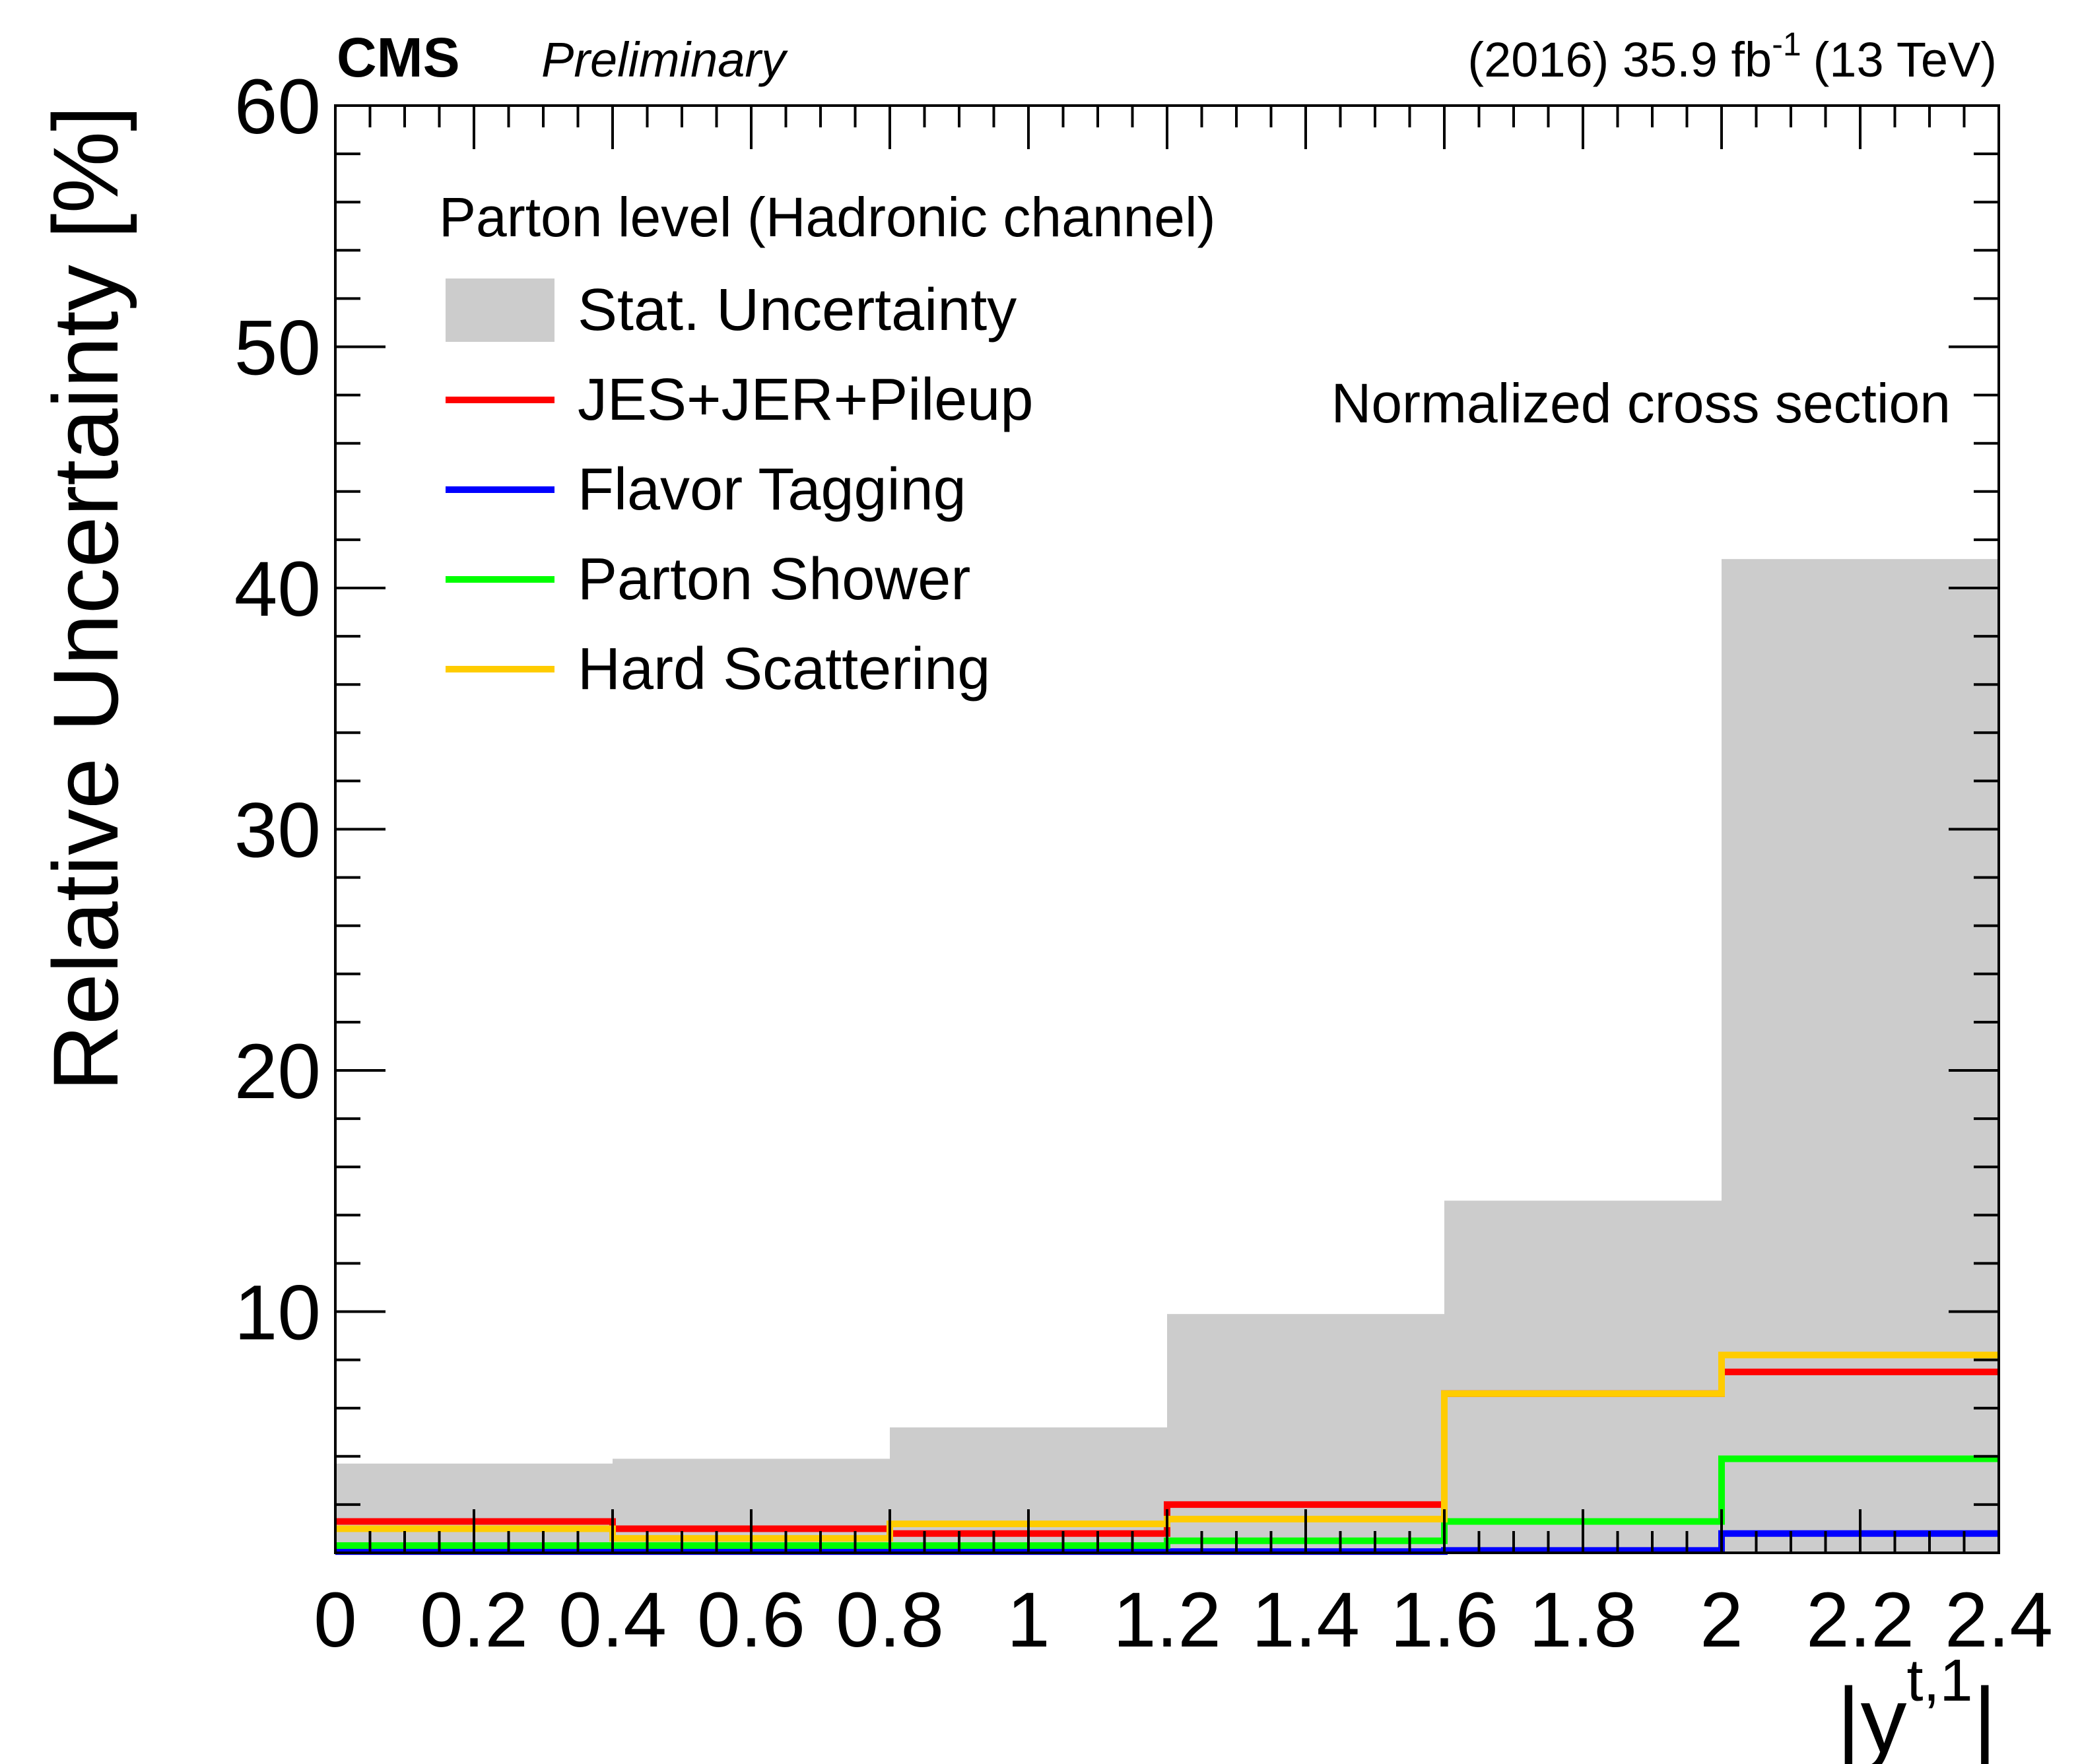 The height and width of the screenshot is (1764, 2080). I want to click on legend-entry-flavor-tagging: Flavor Tagging, so click(706, 490).